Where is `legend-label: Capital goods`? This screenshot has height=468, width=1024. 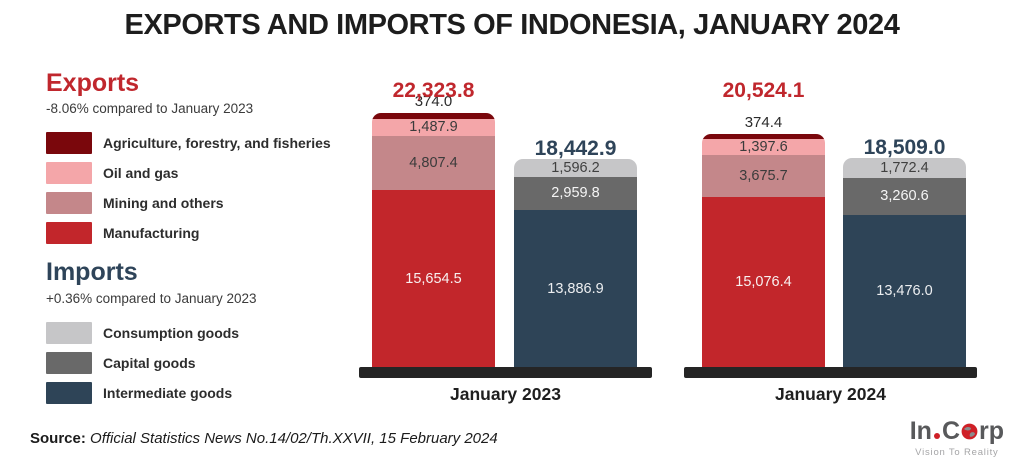 legend-label: Capital goods is located at coordinates (149, 362).